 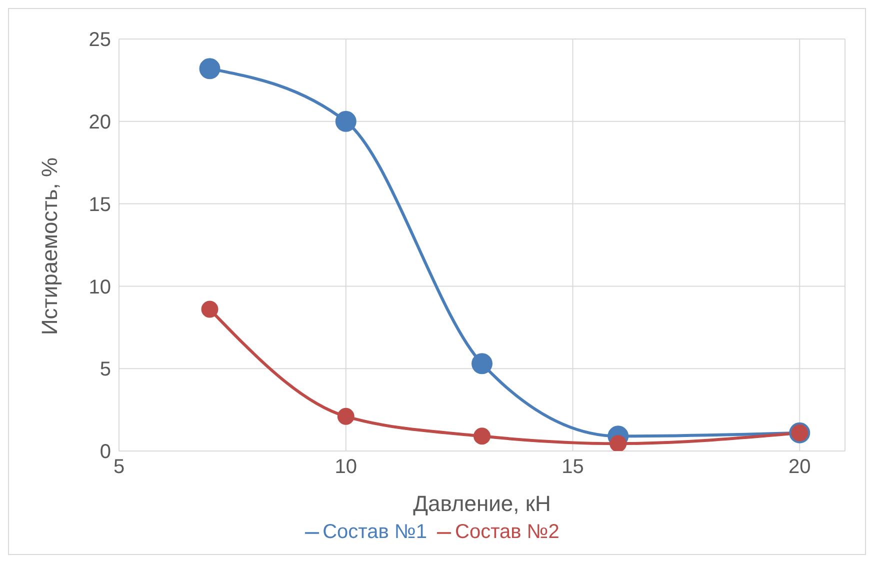 What do you see at coordinates (345, 467) in the screenshot?
I see `x-tick-label: 10` at bounding box center [345, 467].